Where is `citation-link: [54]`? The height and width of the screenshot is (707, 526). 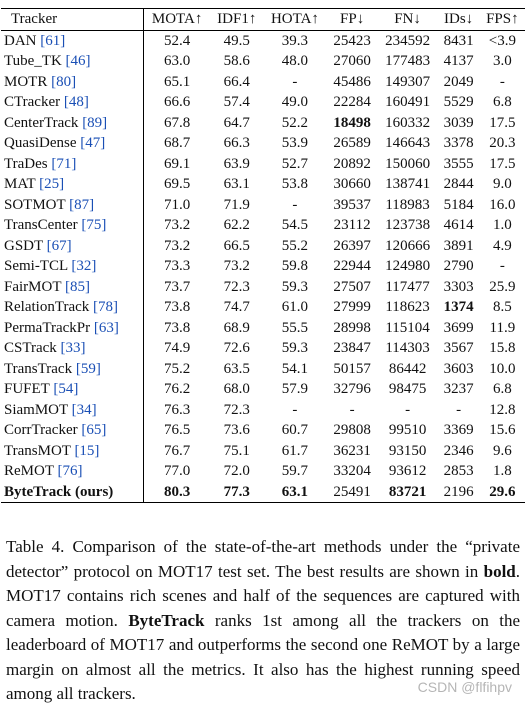
citation-link: [54] is located at coordinates (66, 389).